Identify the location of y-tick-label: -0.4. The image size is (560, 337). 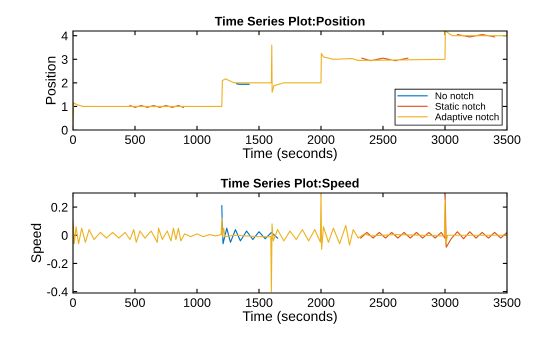
(57, 291).